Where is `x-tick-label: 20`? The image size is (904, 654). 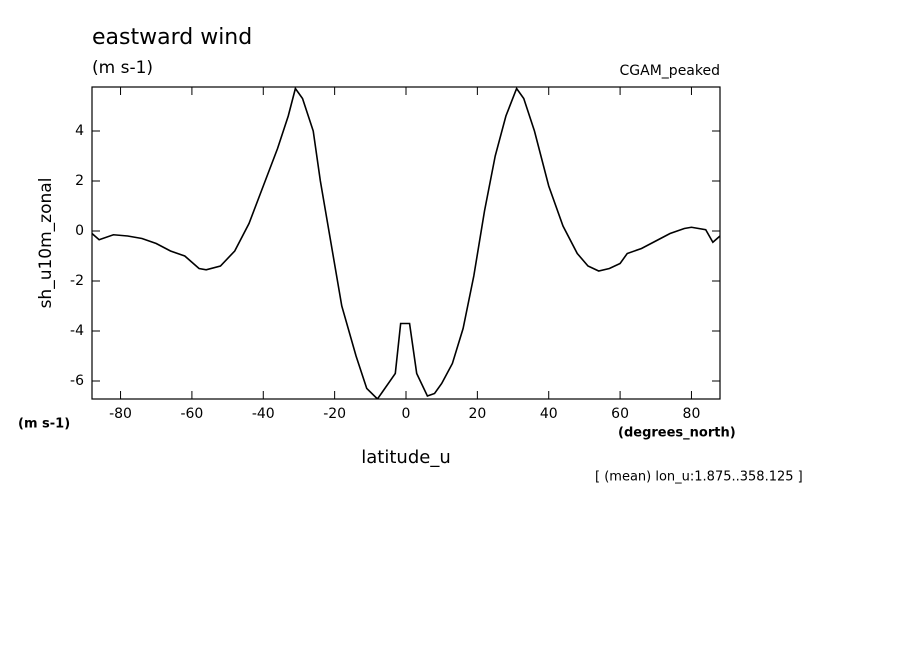 x-tick-label: 20 is located at coordinates (477, 414).